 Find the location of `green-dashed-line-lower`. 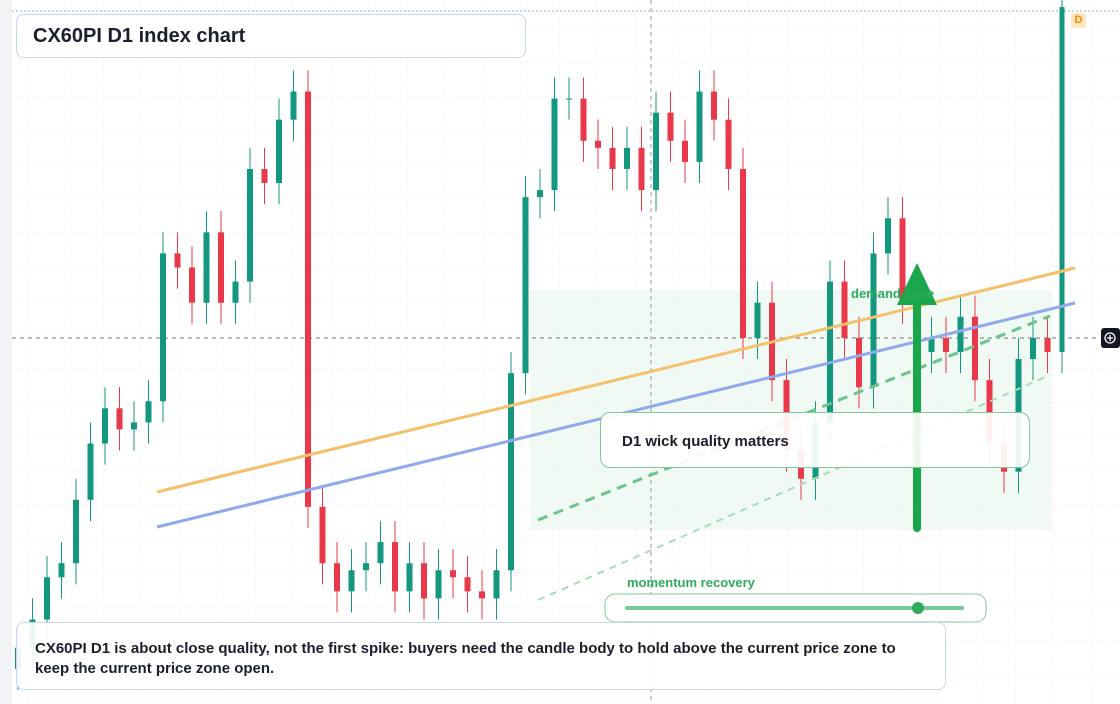

green-dashed-line-lower is located at coordinates (794, 487).